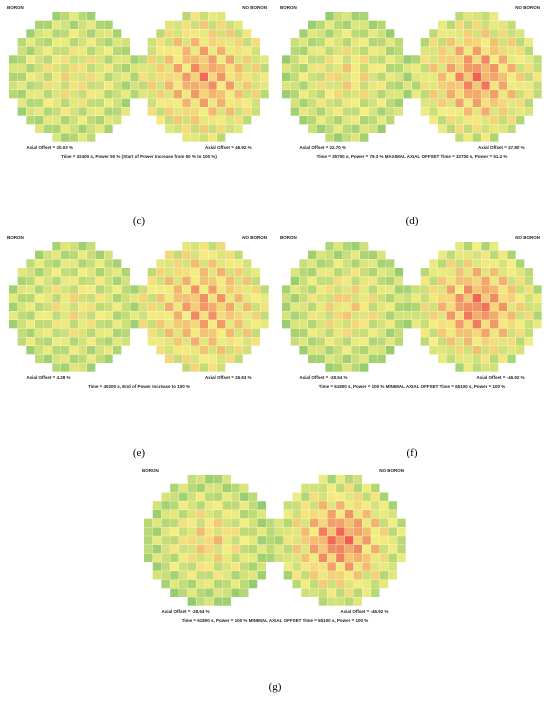 The image size is (550, 701). What do you see at coordinates (204, 307) in the screenshot?
I see `right-core-map` at bounding box center [204, 307].